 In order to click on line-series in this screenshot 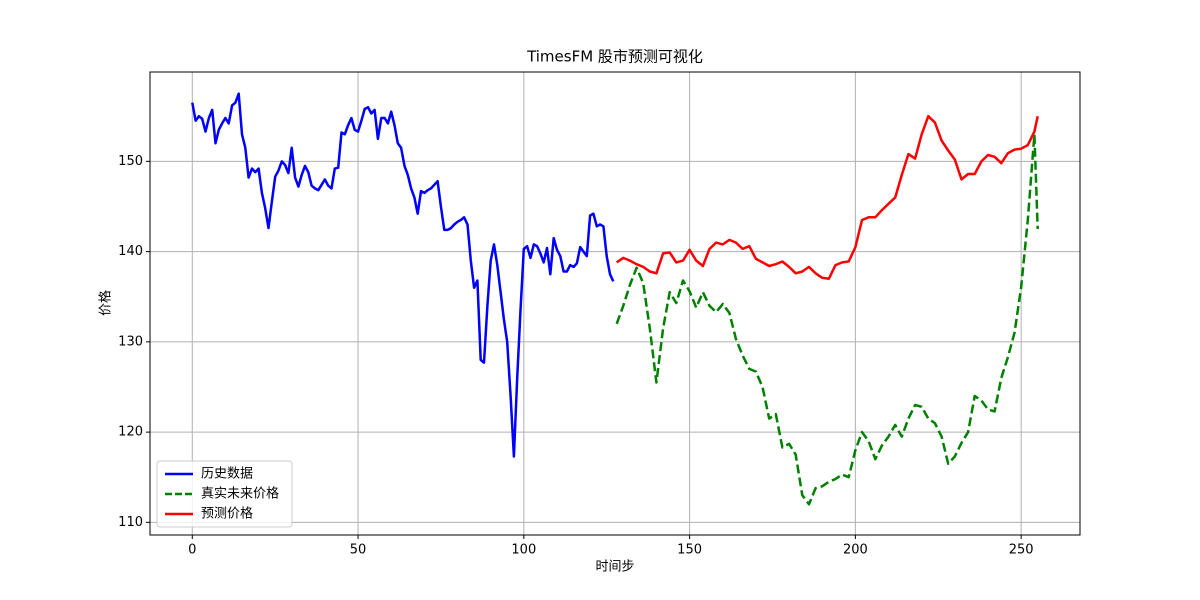, I will do `click(827, 197)`.